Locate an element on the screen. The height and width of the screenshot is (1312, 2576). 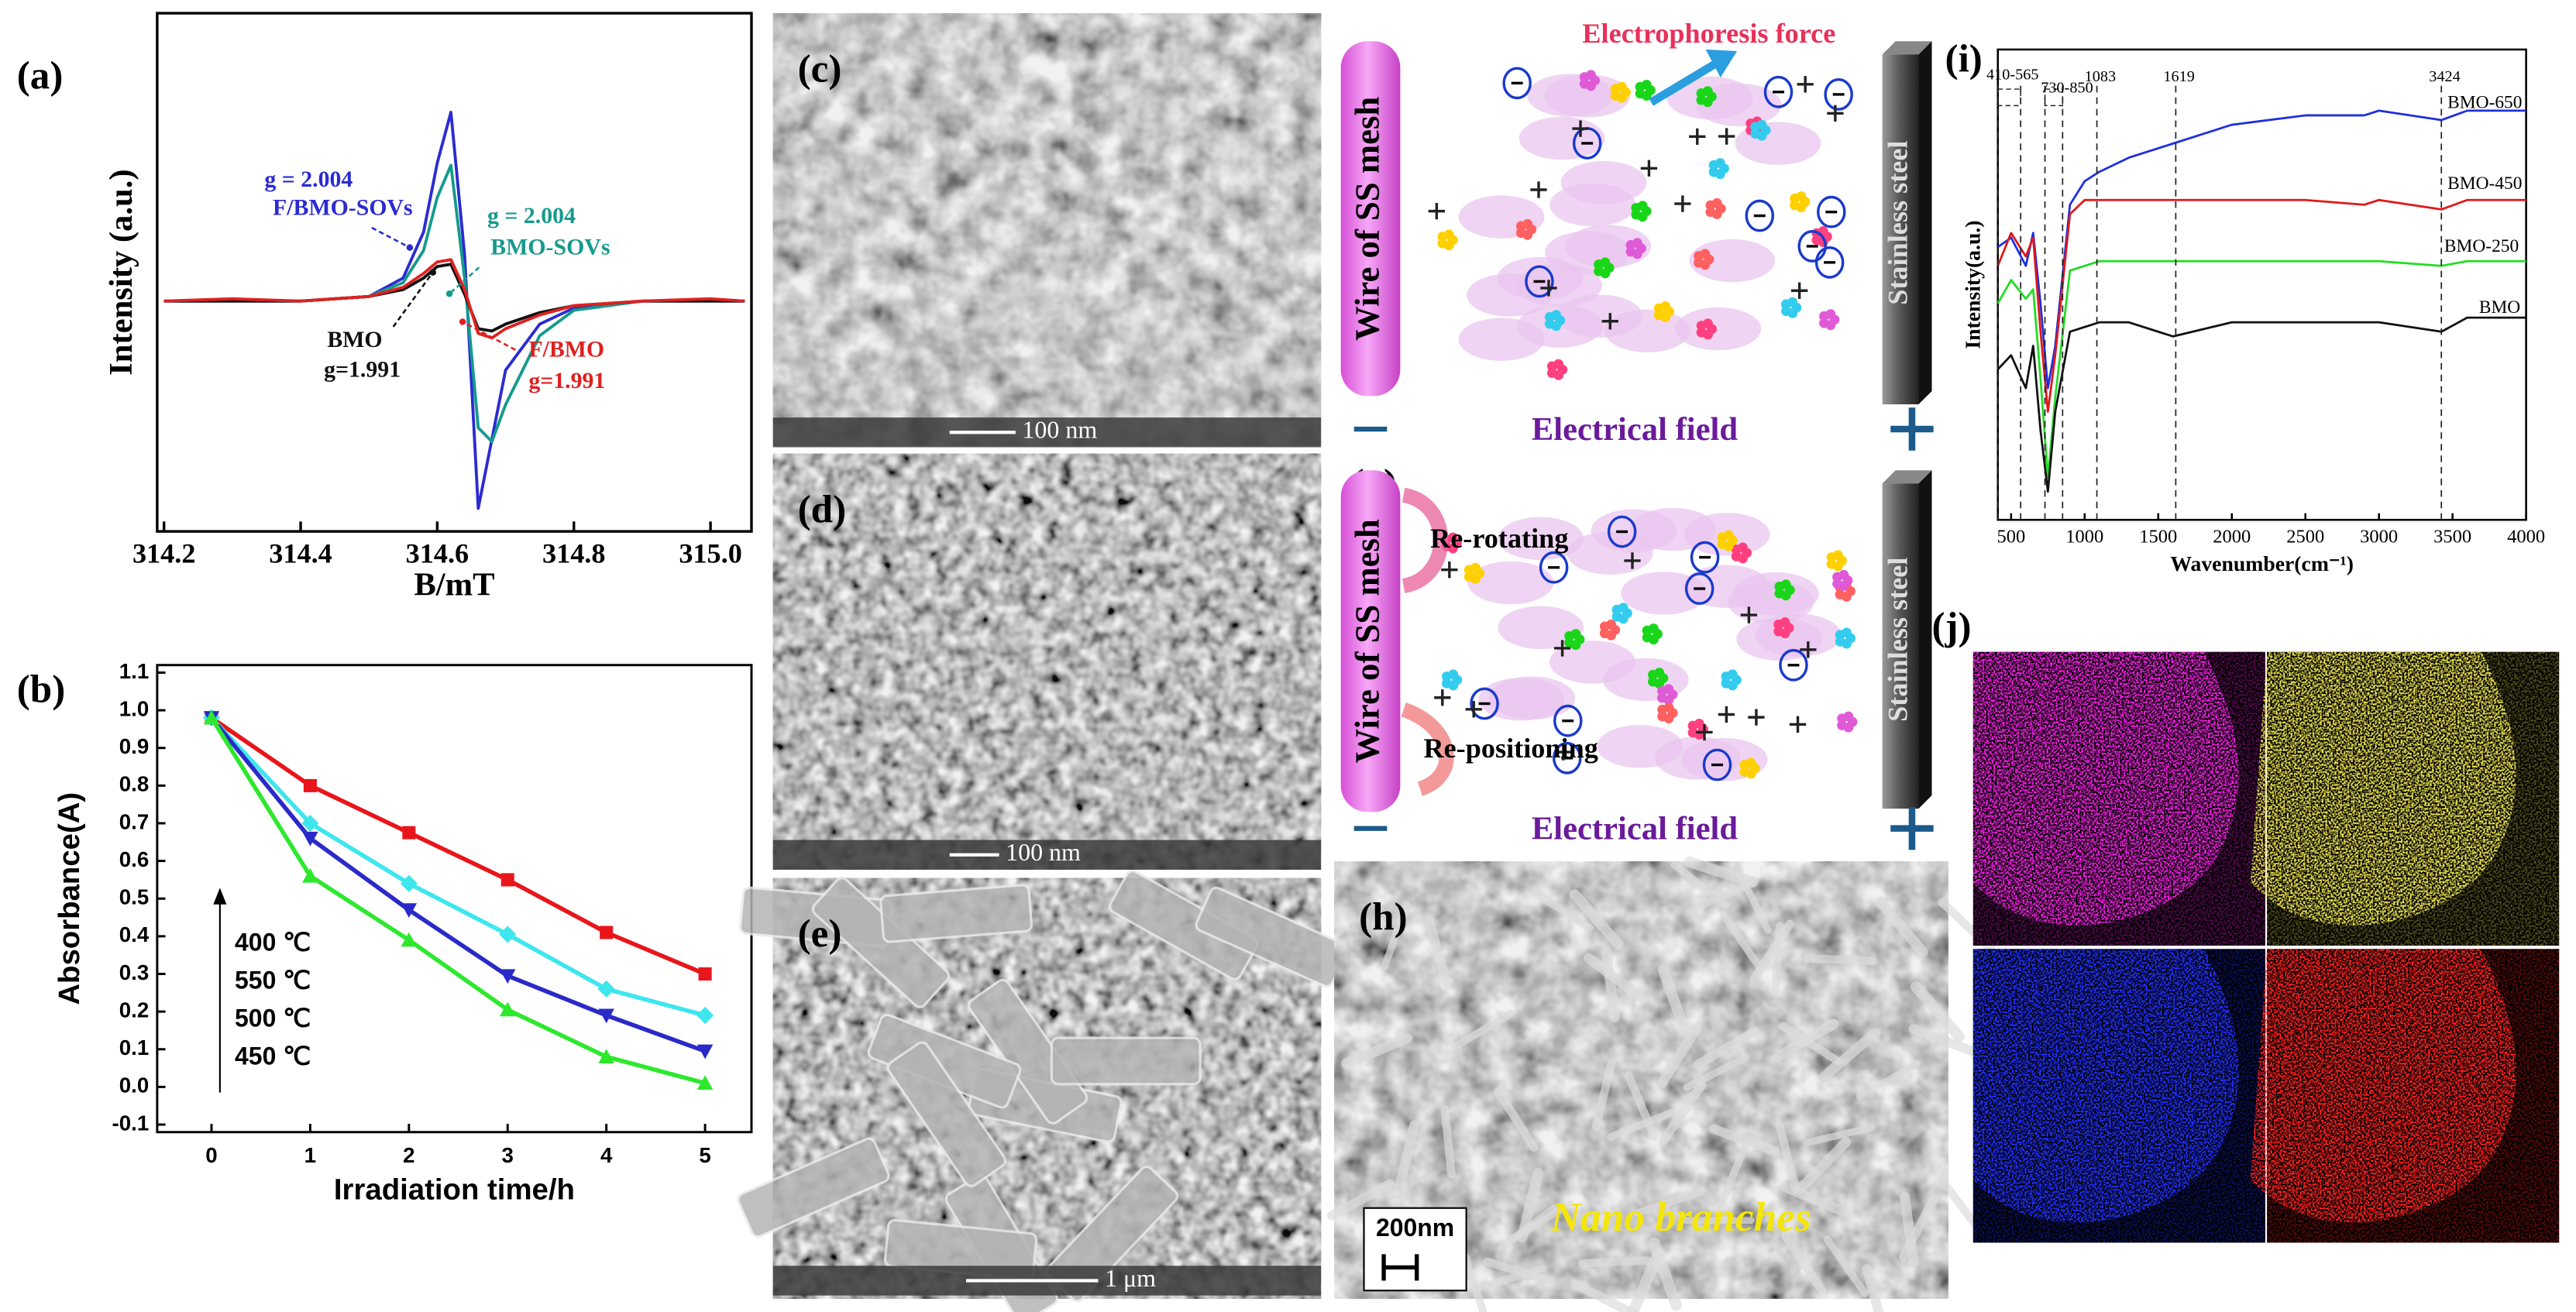
x-tick-label: 4 is located at coordinates (606, 1155).